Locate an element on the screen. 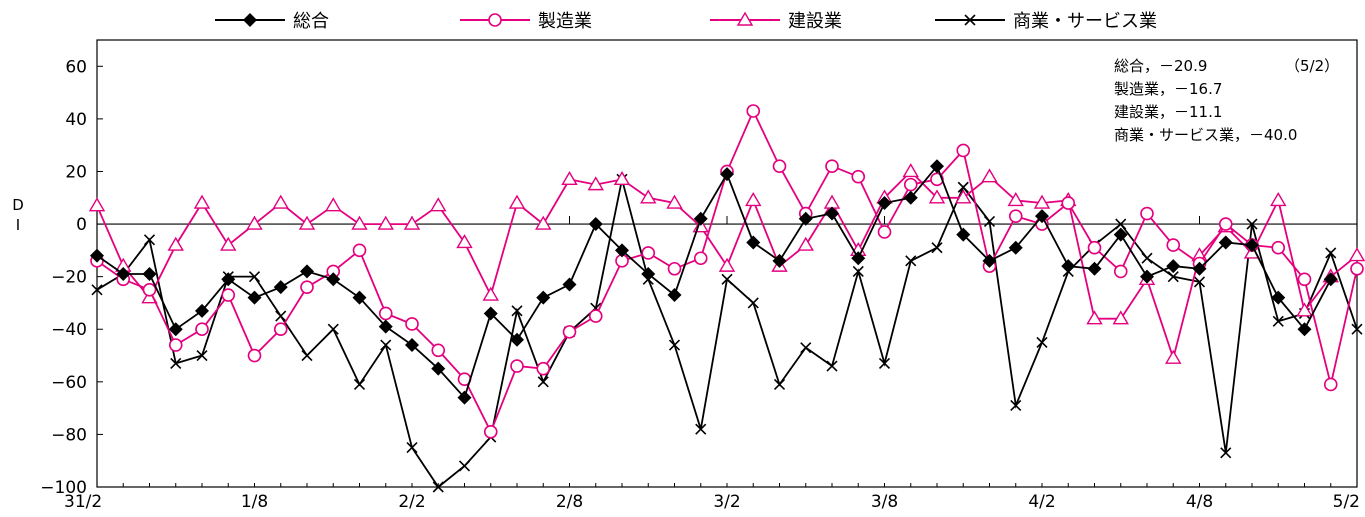  legend-label: 商業・サービス業 is located at coordinates (1085, 21).